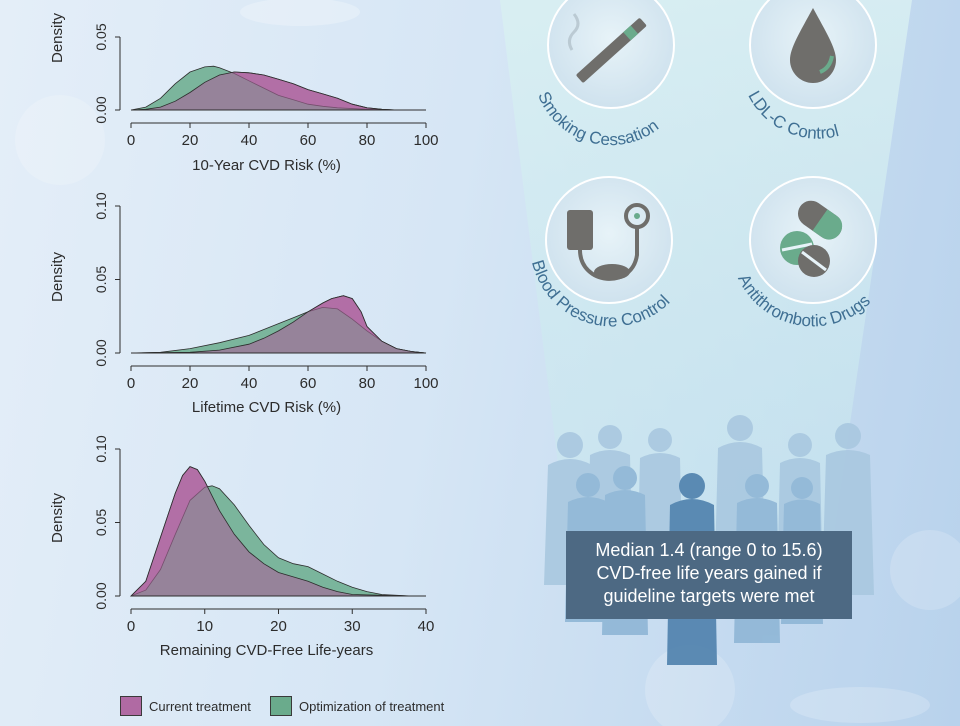  I want to click on x-tick-label: 30, so click(352, 626).